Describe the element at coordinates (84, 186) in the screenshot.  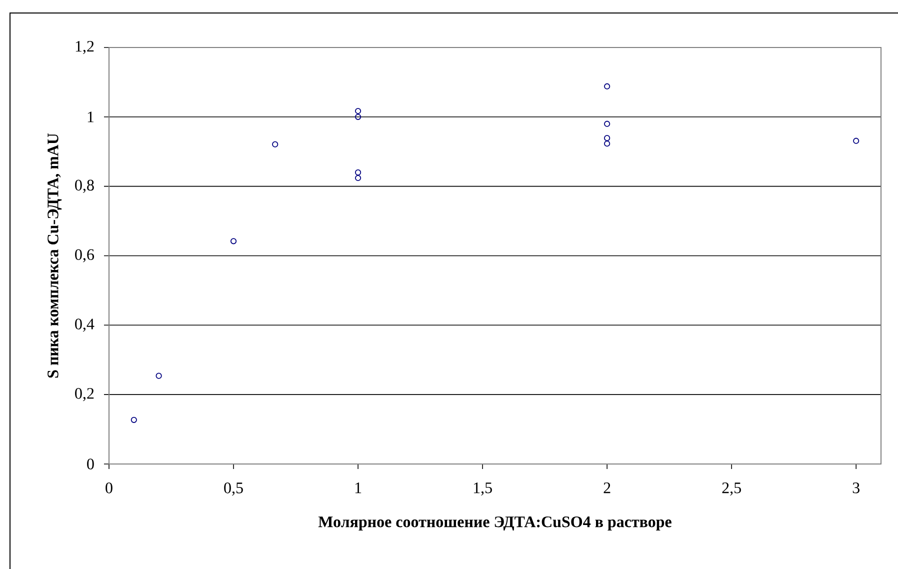
I see `y-tick-label: 0,8` at that location.